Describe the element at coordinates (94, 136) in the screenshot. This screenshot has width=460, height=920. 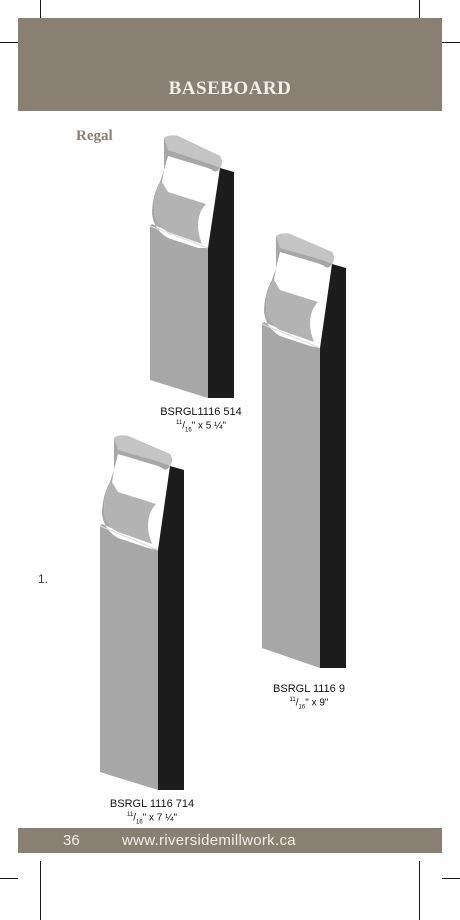
I see `section-label: Regal` at that location.